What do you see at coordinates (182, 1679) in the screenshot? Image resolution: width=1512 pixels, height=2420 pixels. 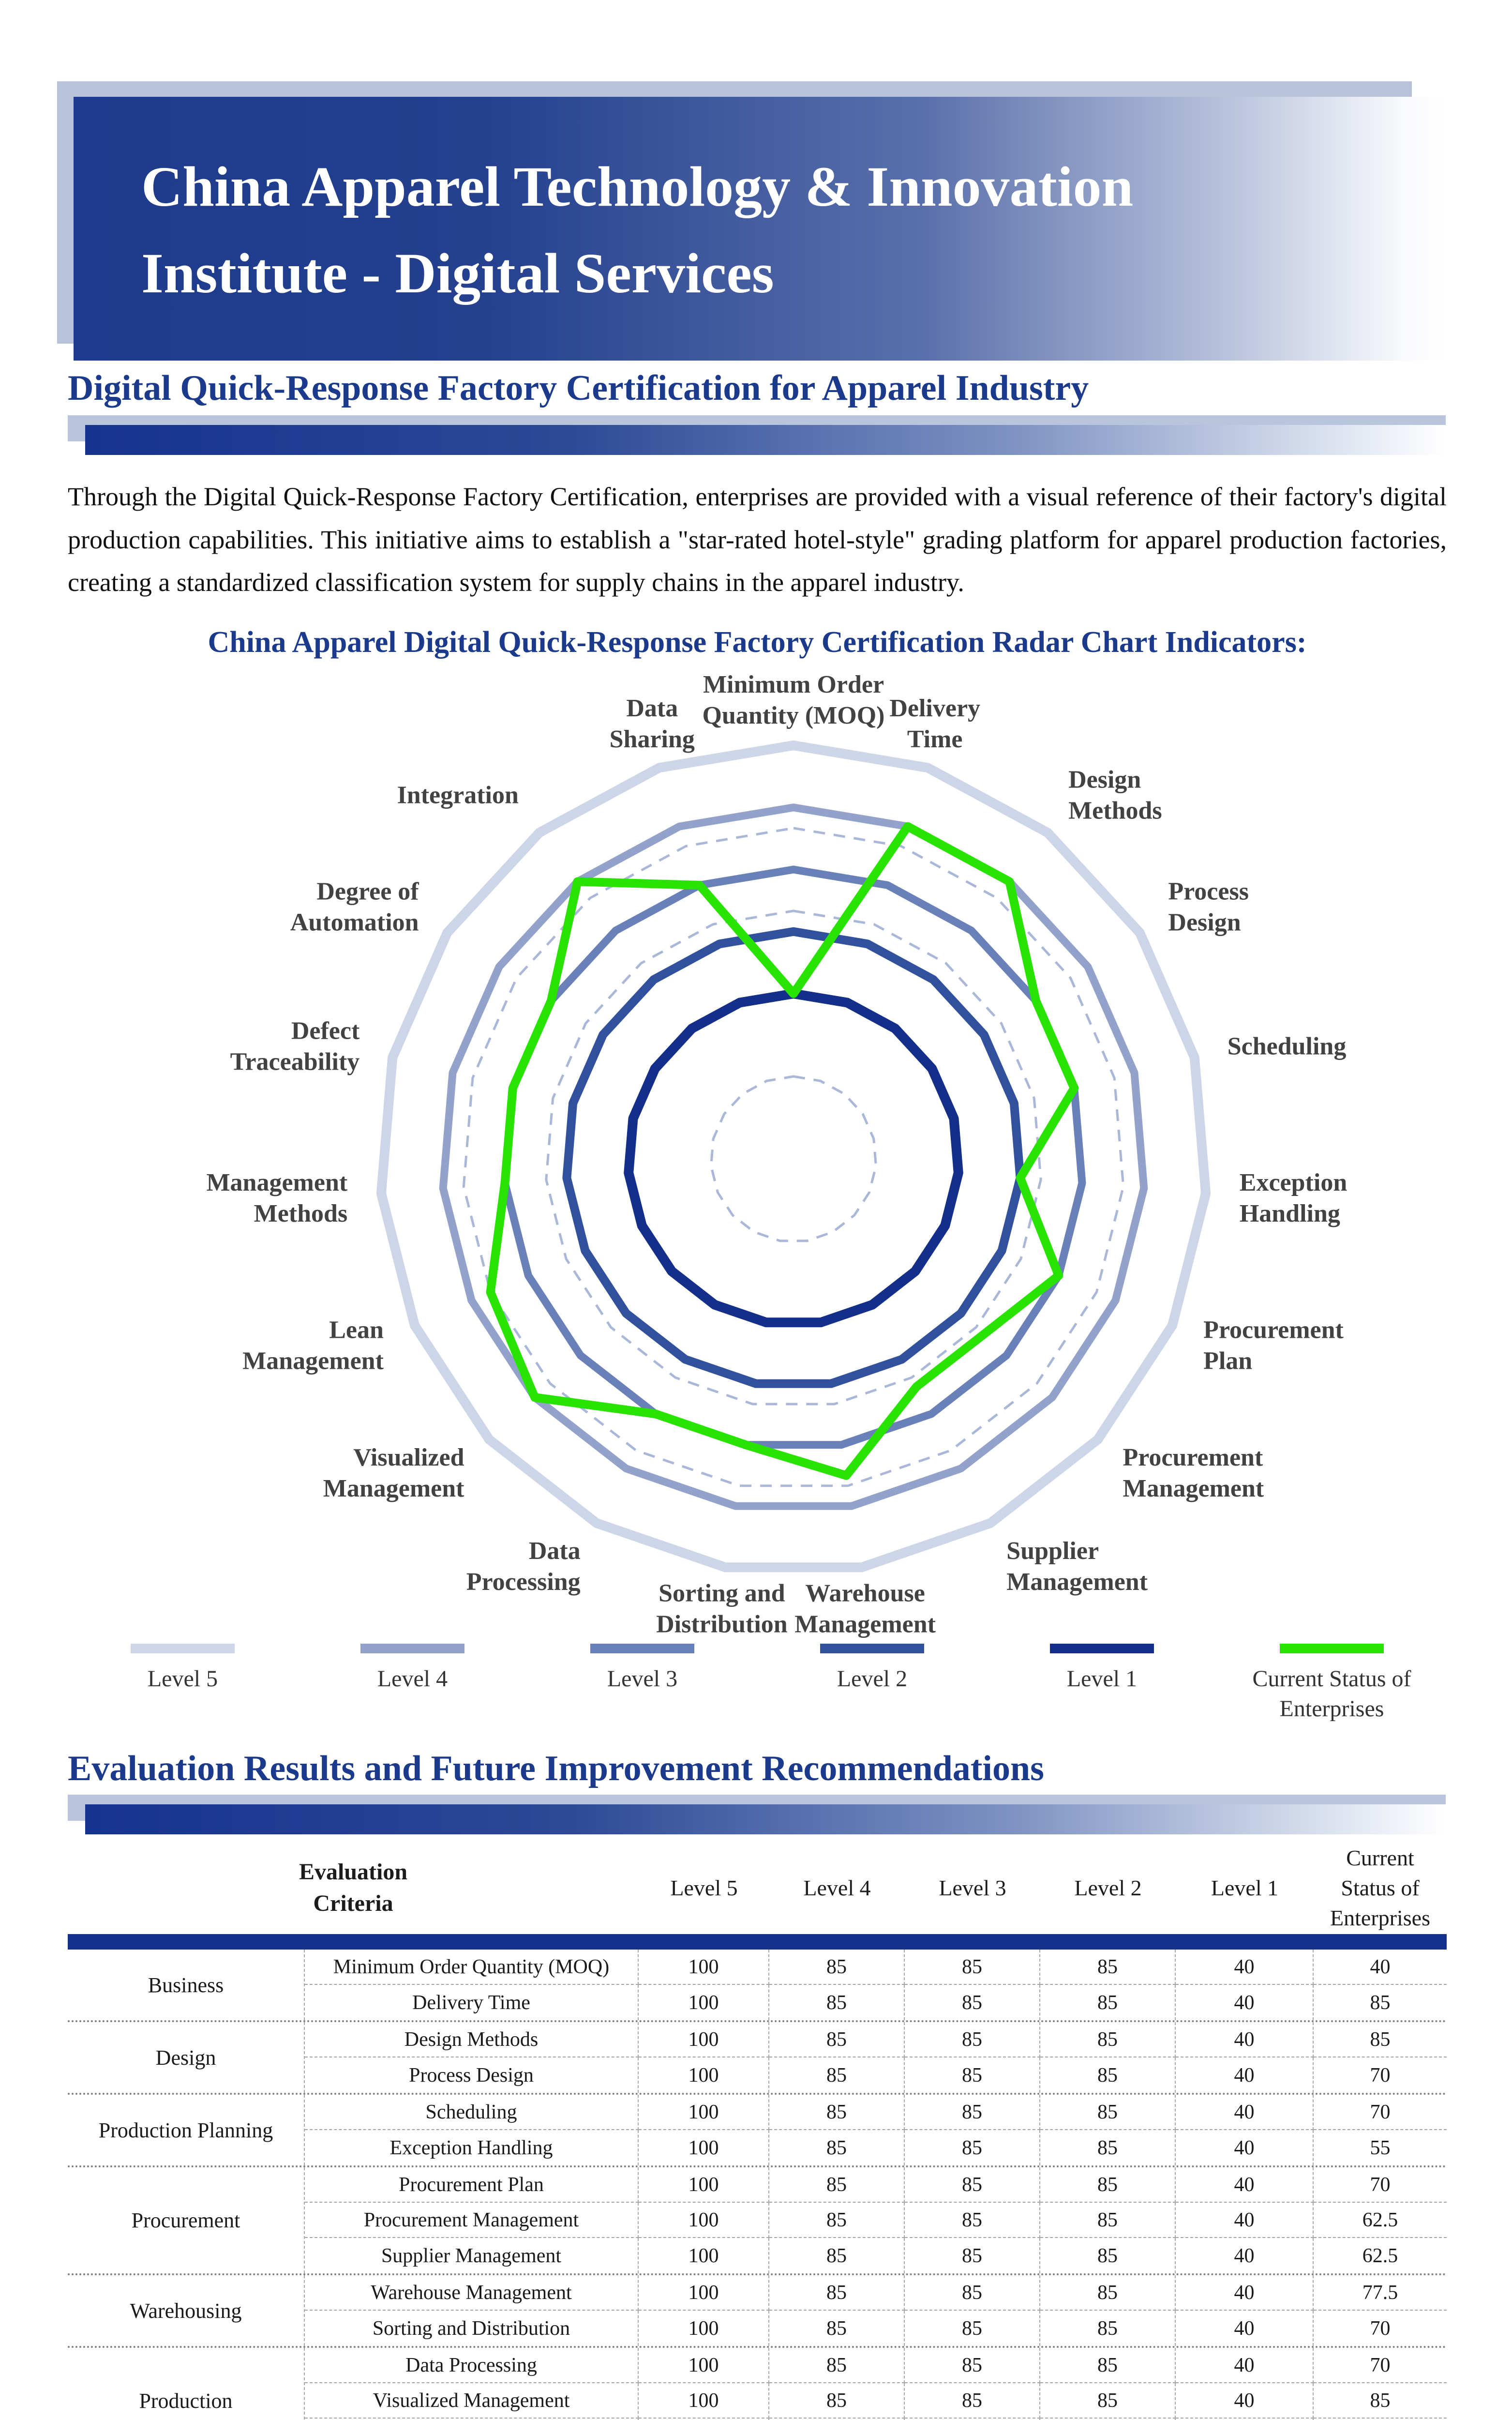 I see `legend-label: Level 5` at bounding box center [182, 1679].